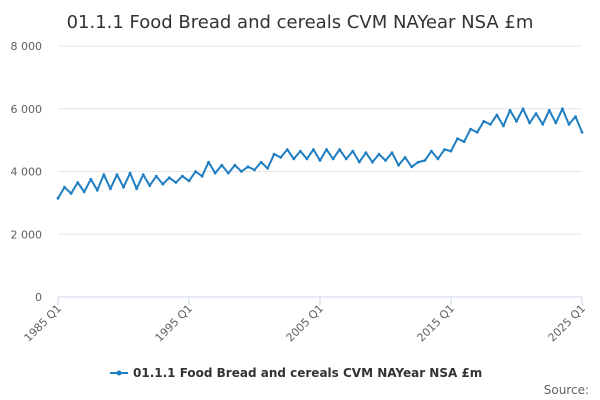 This screenshot has width=600, height=400. What do you see at coordinates (27, 234) in the screenshot?
I see `y-tick-label: 2 000` at bounding box center [27, 234].